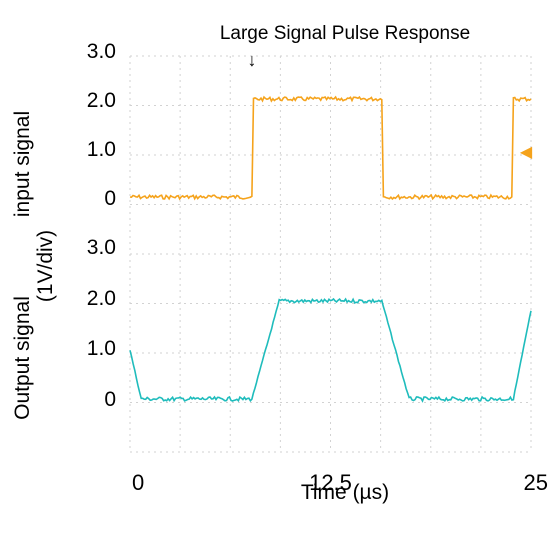 This screenshot has height=534, width=549. I want to click on x-tick-label: 25, so click(536, 482).